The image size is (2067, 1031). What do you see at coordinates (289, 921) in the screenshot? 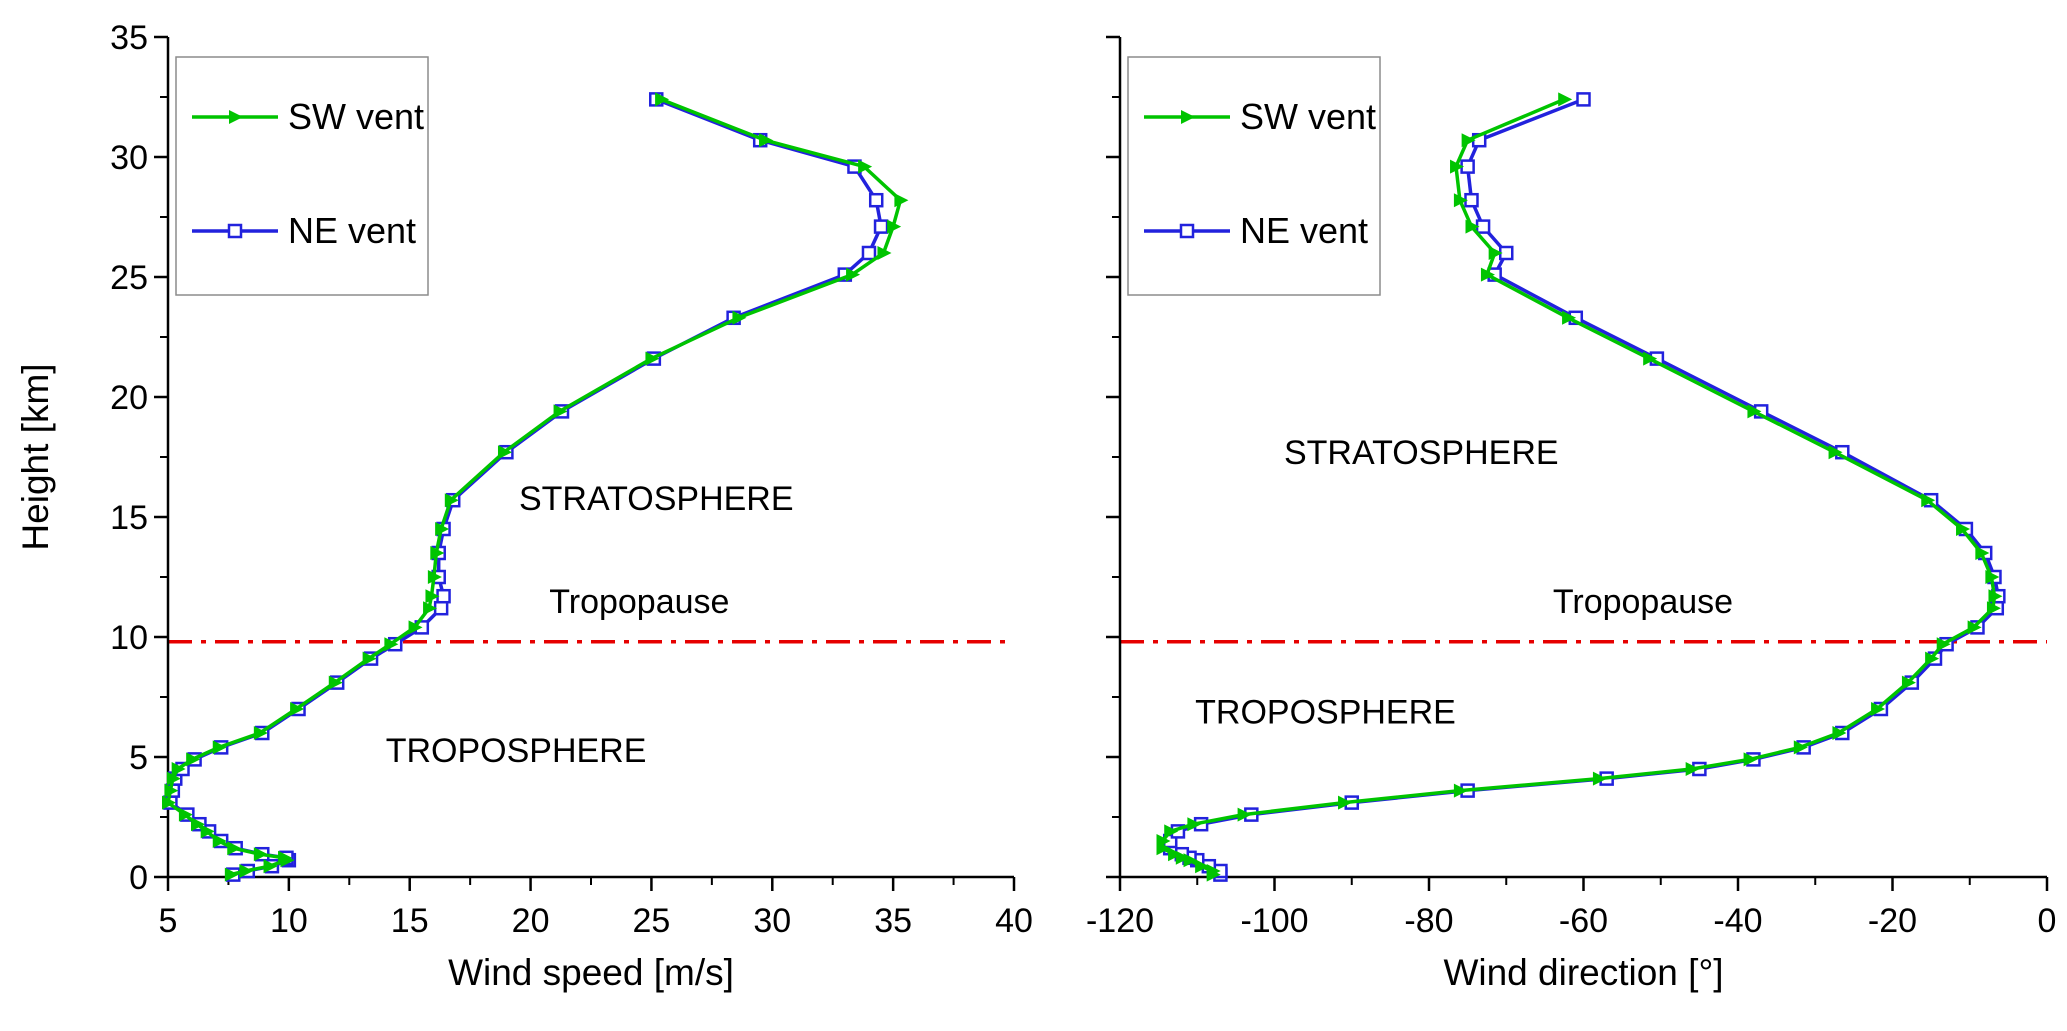
I see `x-tick-label: 10` at bounding box center [289, 921].